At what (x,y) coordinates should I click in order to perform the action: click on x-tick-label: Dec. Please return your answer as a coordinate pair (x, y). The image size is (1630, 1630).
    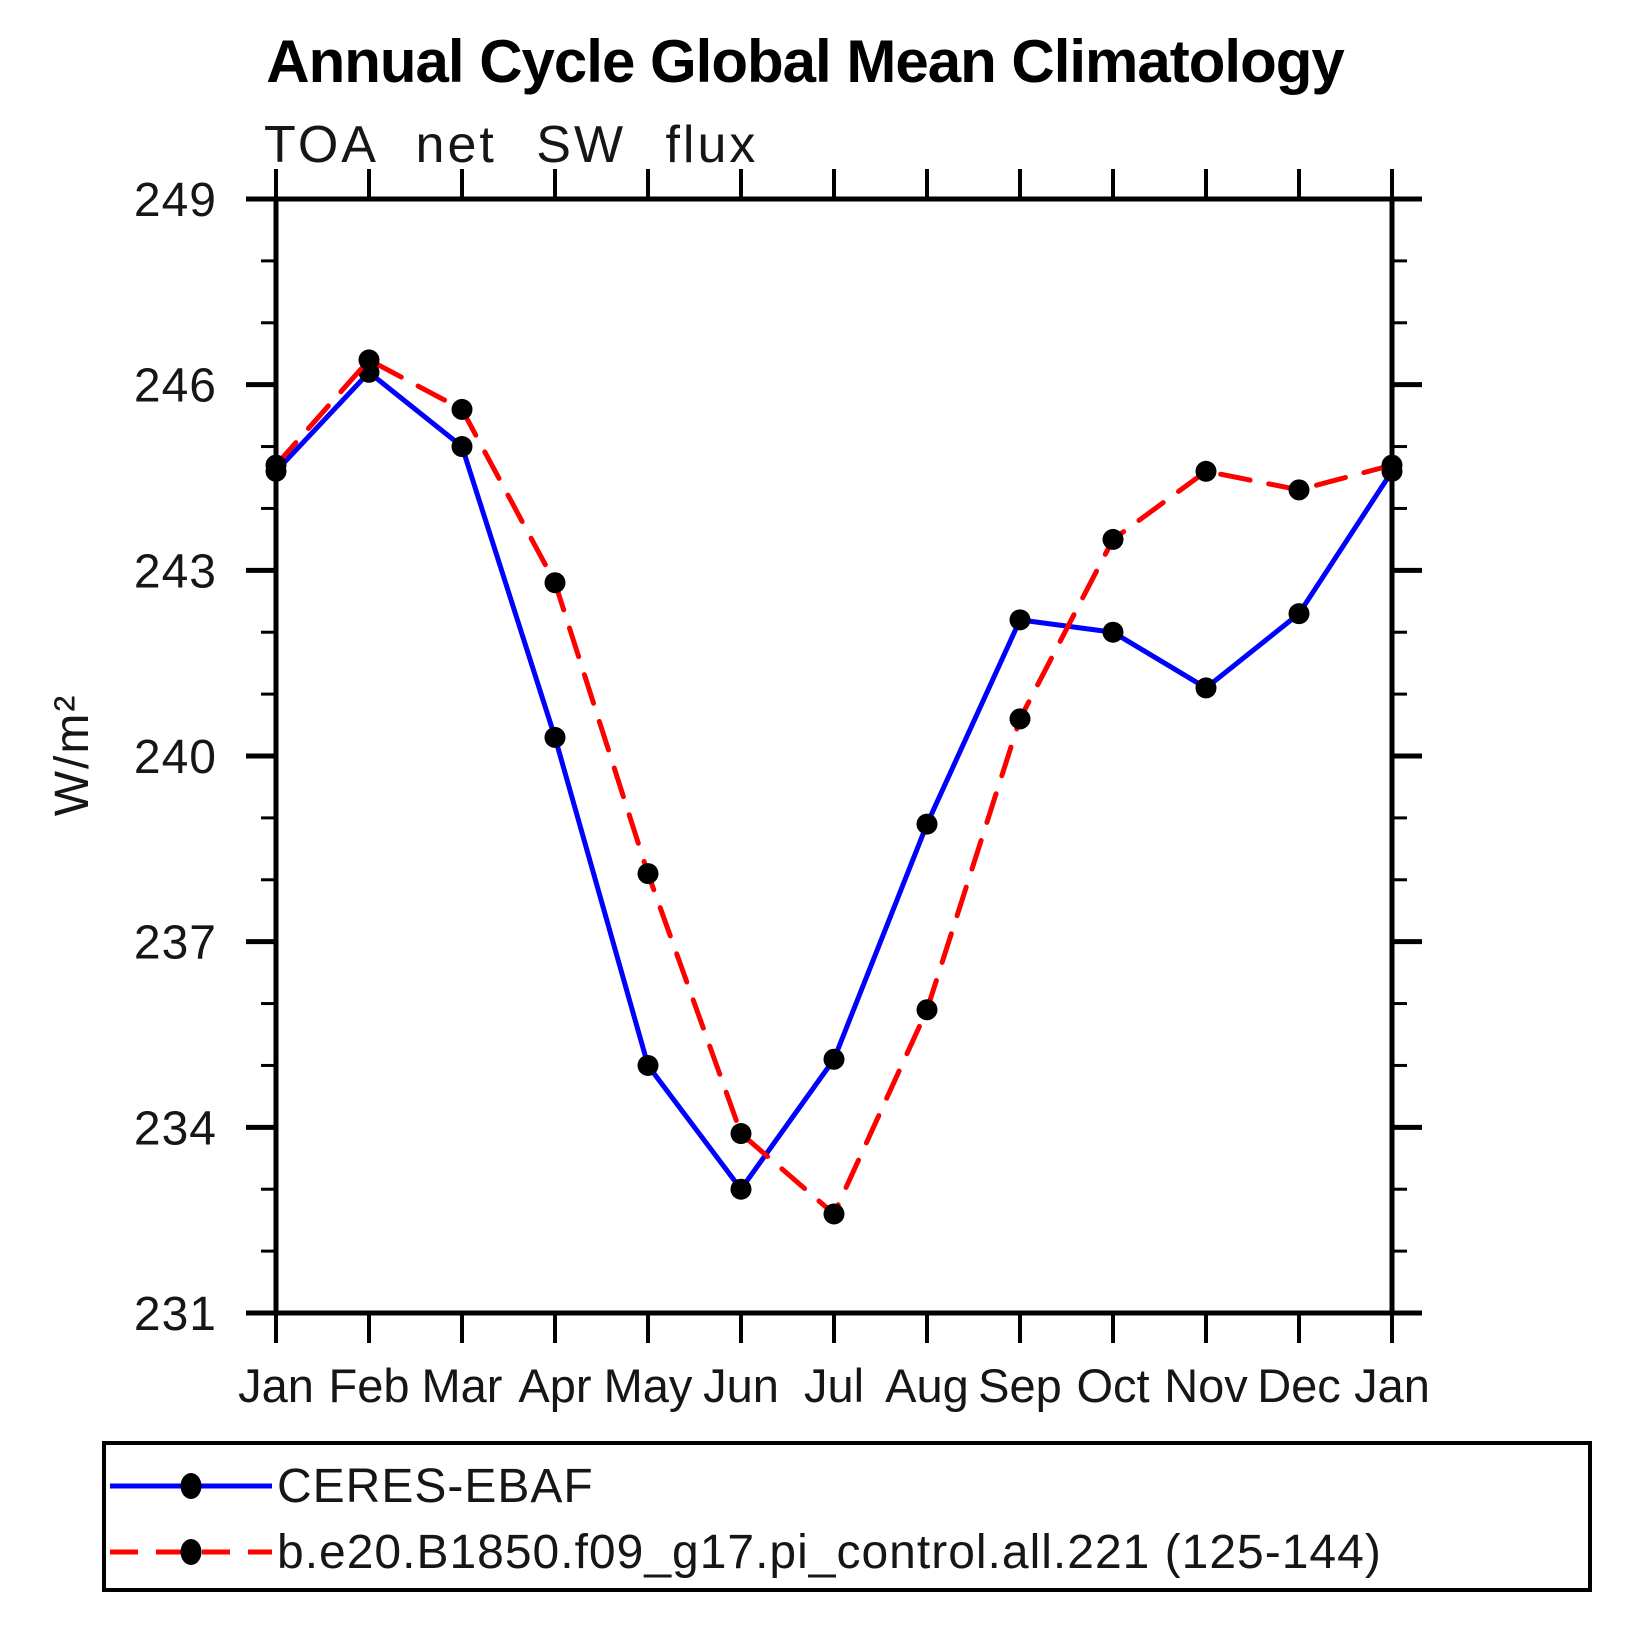
    Looking at the image, I should click on (1299, 1385).